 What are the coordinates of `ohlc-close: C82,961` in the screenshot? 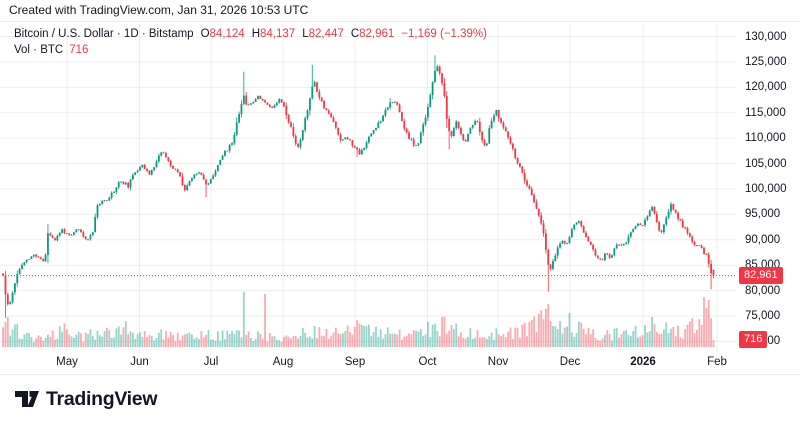 It's located at (372, 34).